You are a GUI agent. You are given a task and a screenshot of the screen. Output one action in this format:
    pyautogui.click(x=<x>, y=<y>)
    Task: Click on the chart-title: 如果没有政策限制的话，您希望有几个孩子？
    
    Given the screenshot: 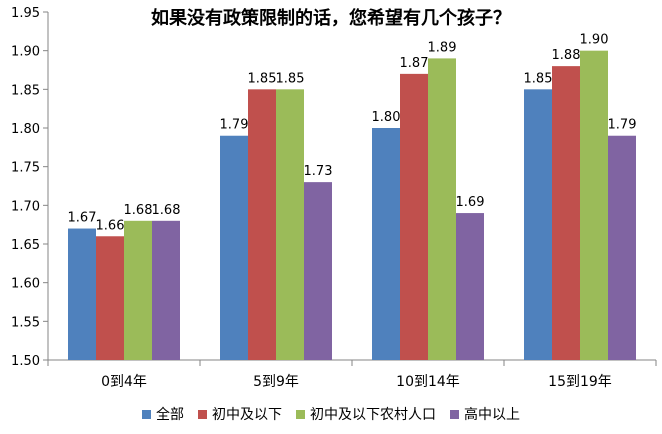 What is the action you would take?
    pyautogui.click(x=331, y=18)
    